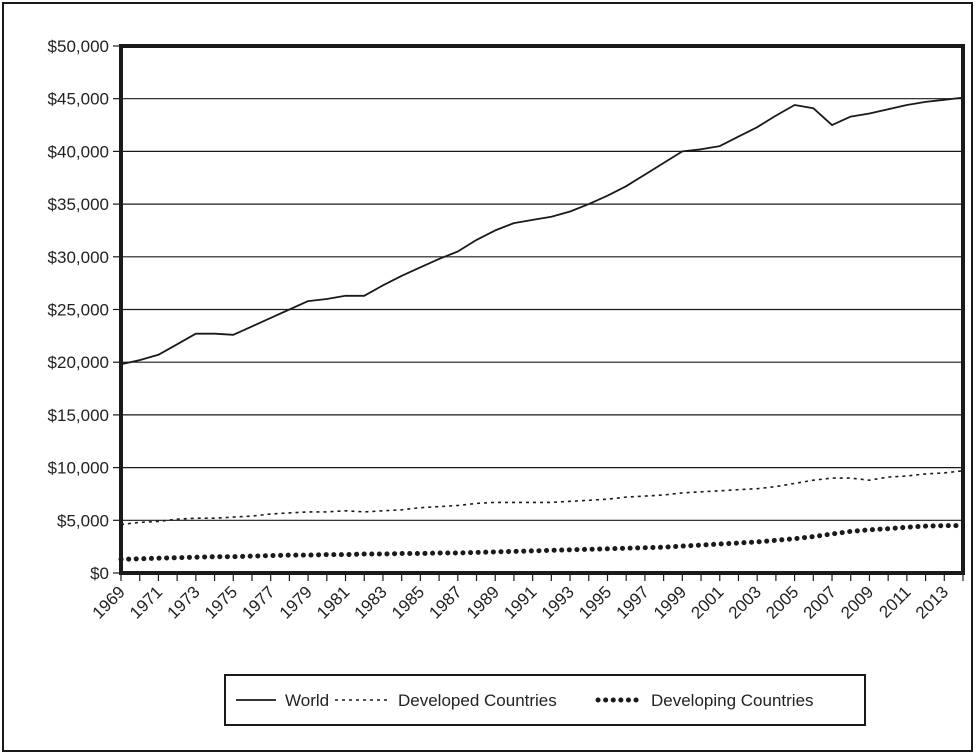  I want to click on y-tick-label: $5,000, so click(83, 520).